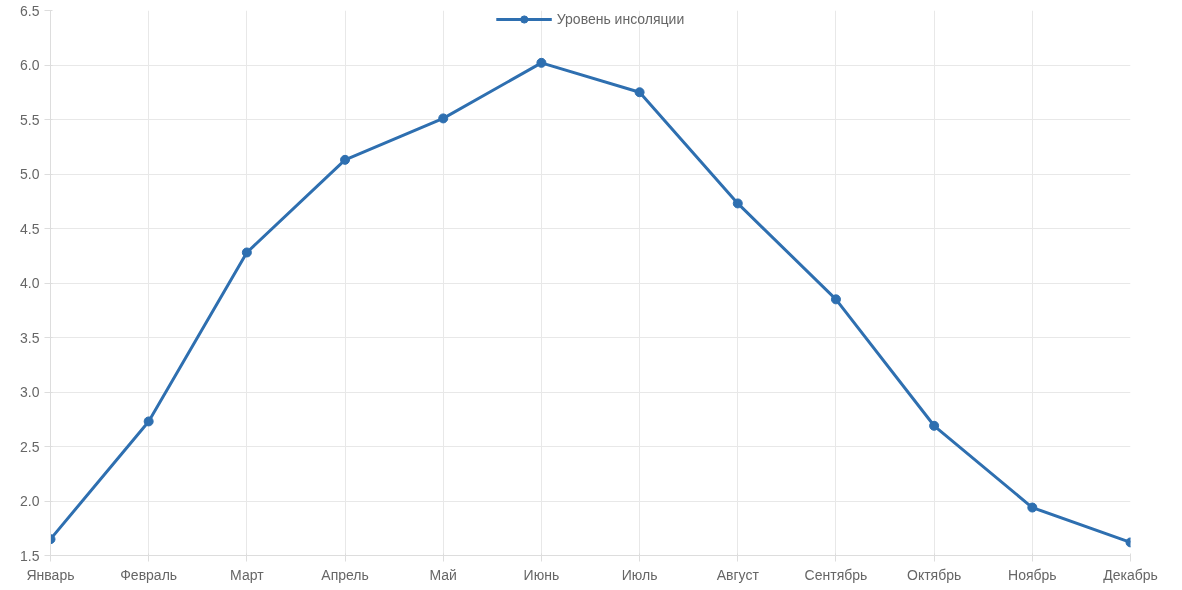 The height and width of the screenshot is (590, 1182). I want to click on y-tick-label: 5.0, so click(30, 174).